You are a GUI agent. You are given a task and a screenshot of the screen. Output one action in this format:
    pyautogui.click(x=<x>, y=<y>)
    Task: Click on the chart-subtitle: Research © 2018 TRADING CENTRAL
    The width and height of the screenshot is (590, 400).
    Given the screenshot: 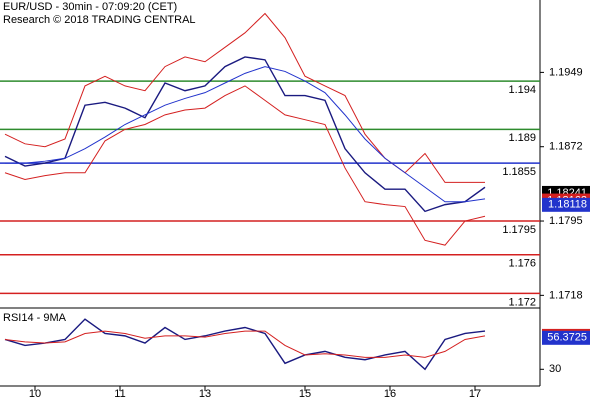 What is the action you would take?
    pyautogui.click(x=99, y=20)
    